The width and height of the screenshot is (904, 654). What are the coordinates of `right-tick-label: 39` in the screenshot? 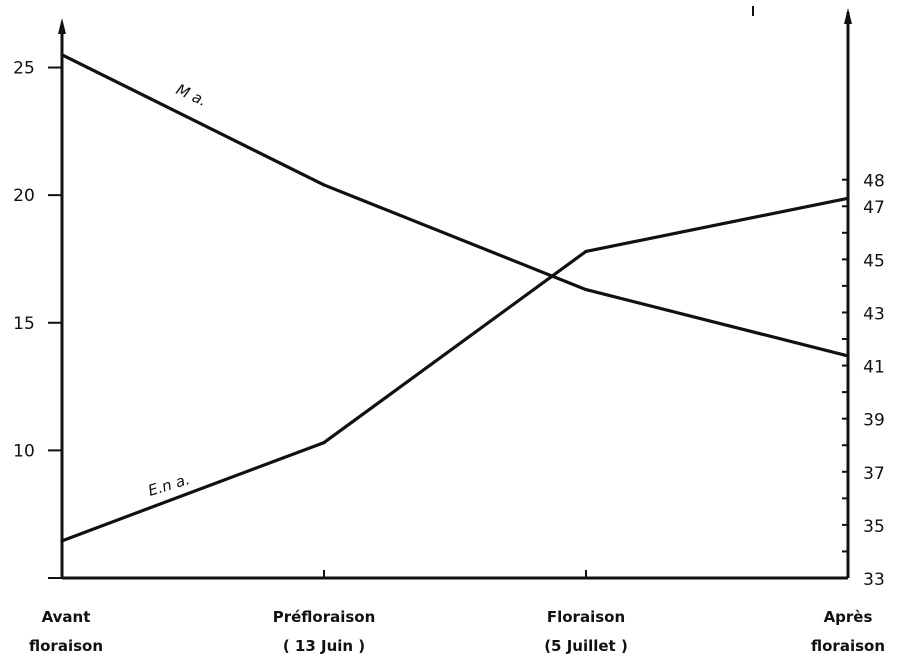 It's located at (874, 421).